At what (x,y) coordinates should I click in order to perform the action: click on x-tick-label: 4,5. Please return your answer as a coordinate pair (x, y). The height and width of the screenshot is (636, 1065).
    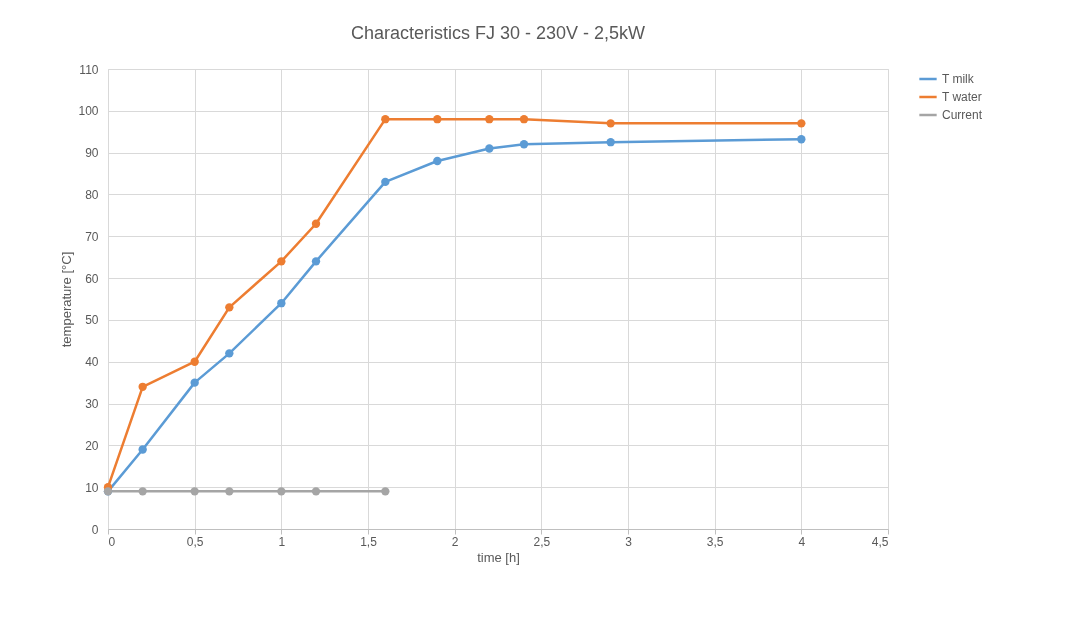
    Looking at the image, I should click on (880, 541).